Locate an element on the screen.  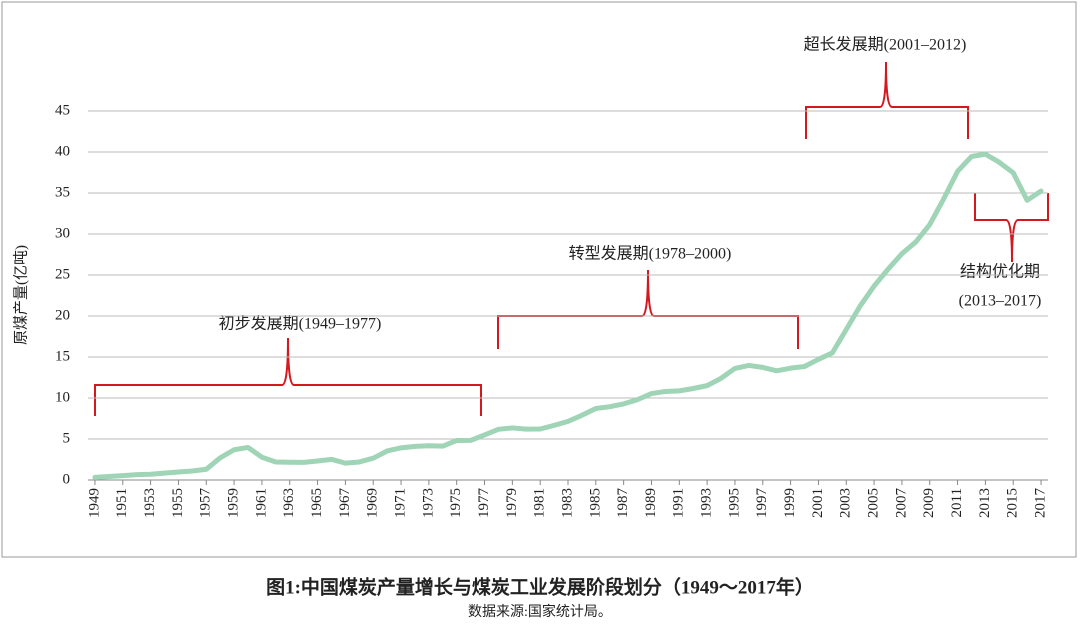
y-tick-label: 45 is located at coordinates (62, 110).